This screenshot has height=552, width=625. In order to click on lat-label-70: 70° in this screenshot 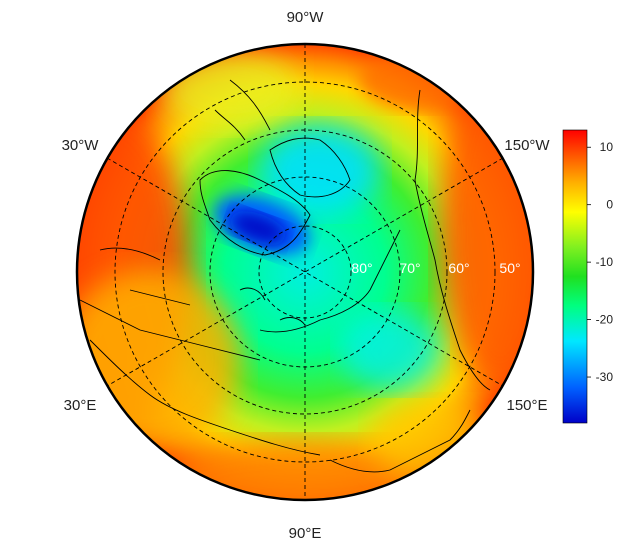, I will do `click(409, 268)`.